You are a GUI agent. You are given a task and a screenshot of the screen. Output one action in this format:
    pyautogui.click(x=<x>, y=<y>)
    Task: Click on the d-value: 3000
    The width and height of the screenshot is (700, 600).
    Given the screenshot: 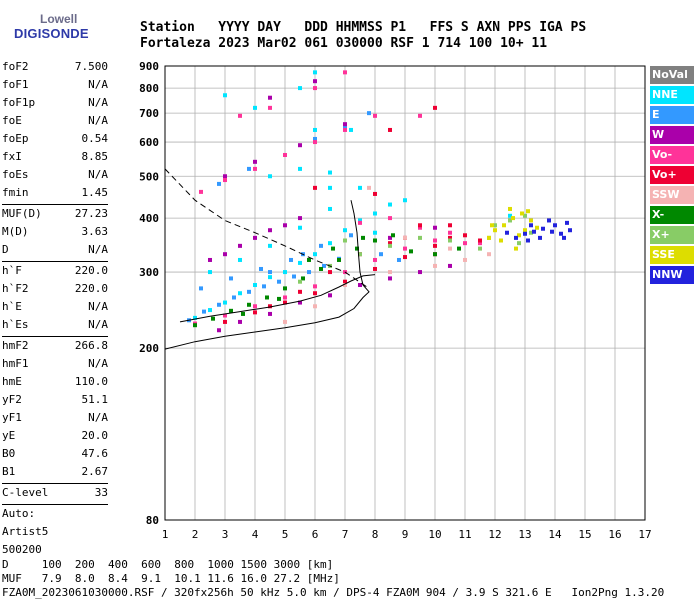 What is the action you would take?
    pyautogui.click(x=287, y=564)
    